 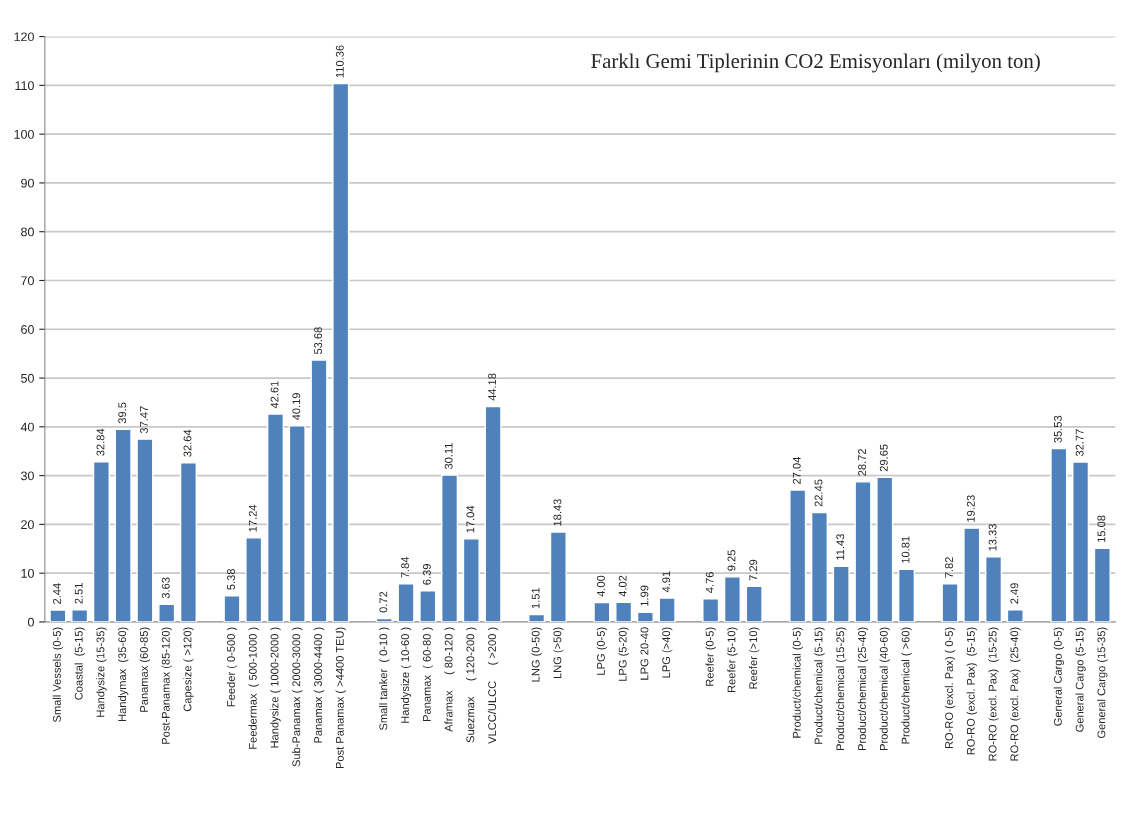 What do you see at coordinates (405, 567) in the screenshot?
I see `data-label: 7.84` at bounding box center [405, 567].